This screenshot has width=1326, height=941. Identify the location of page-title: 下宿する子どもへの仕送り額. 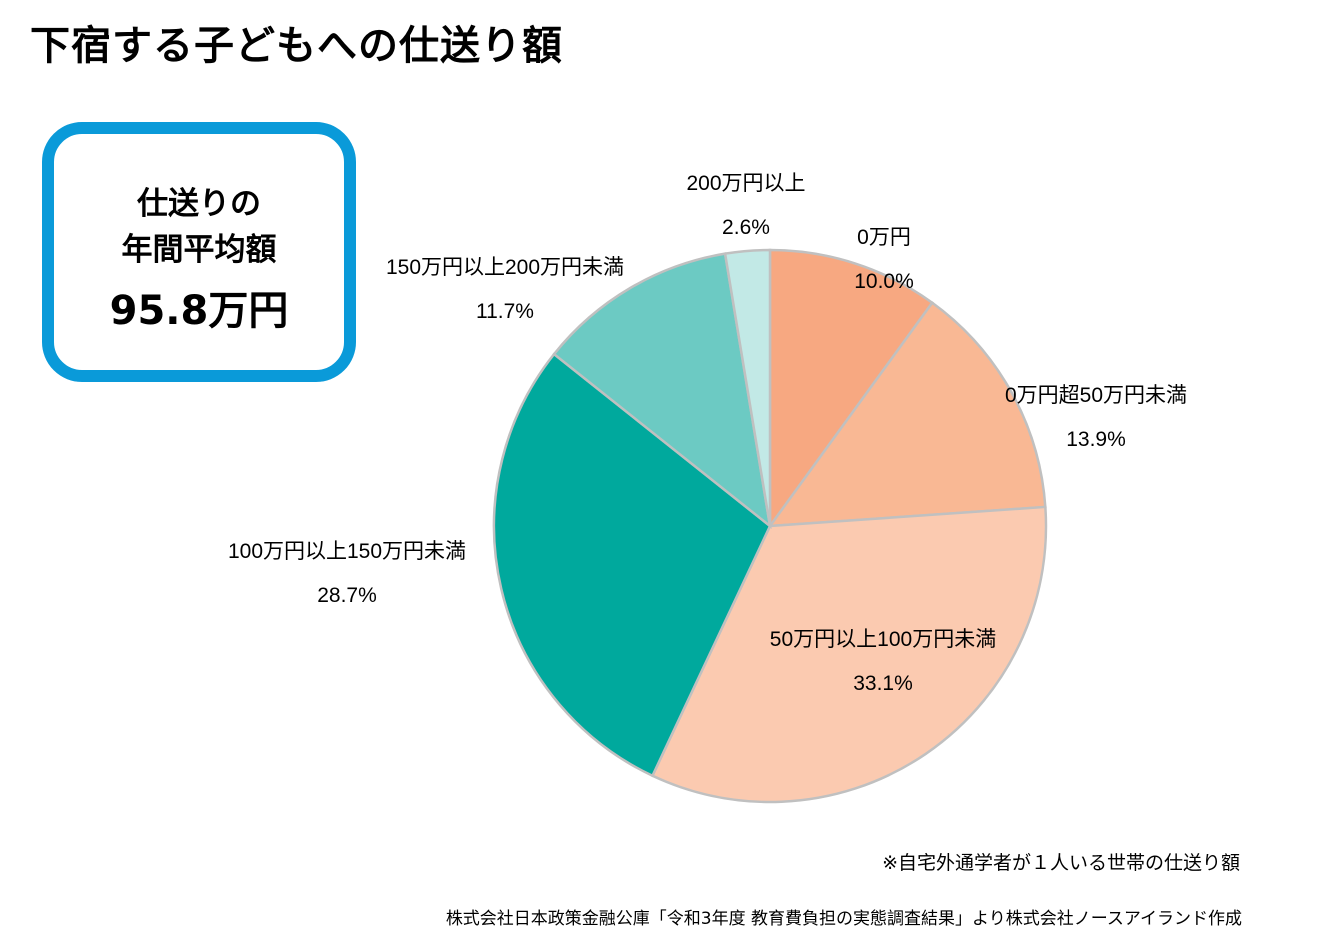
(296, 46).